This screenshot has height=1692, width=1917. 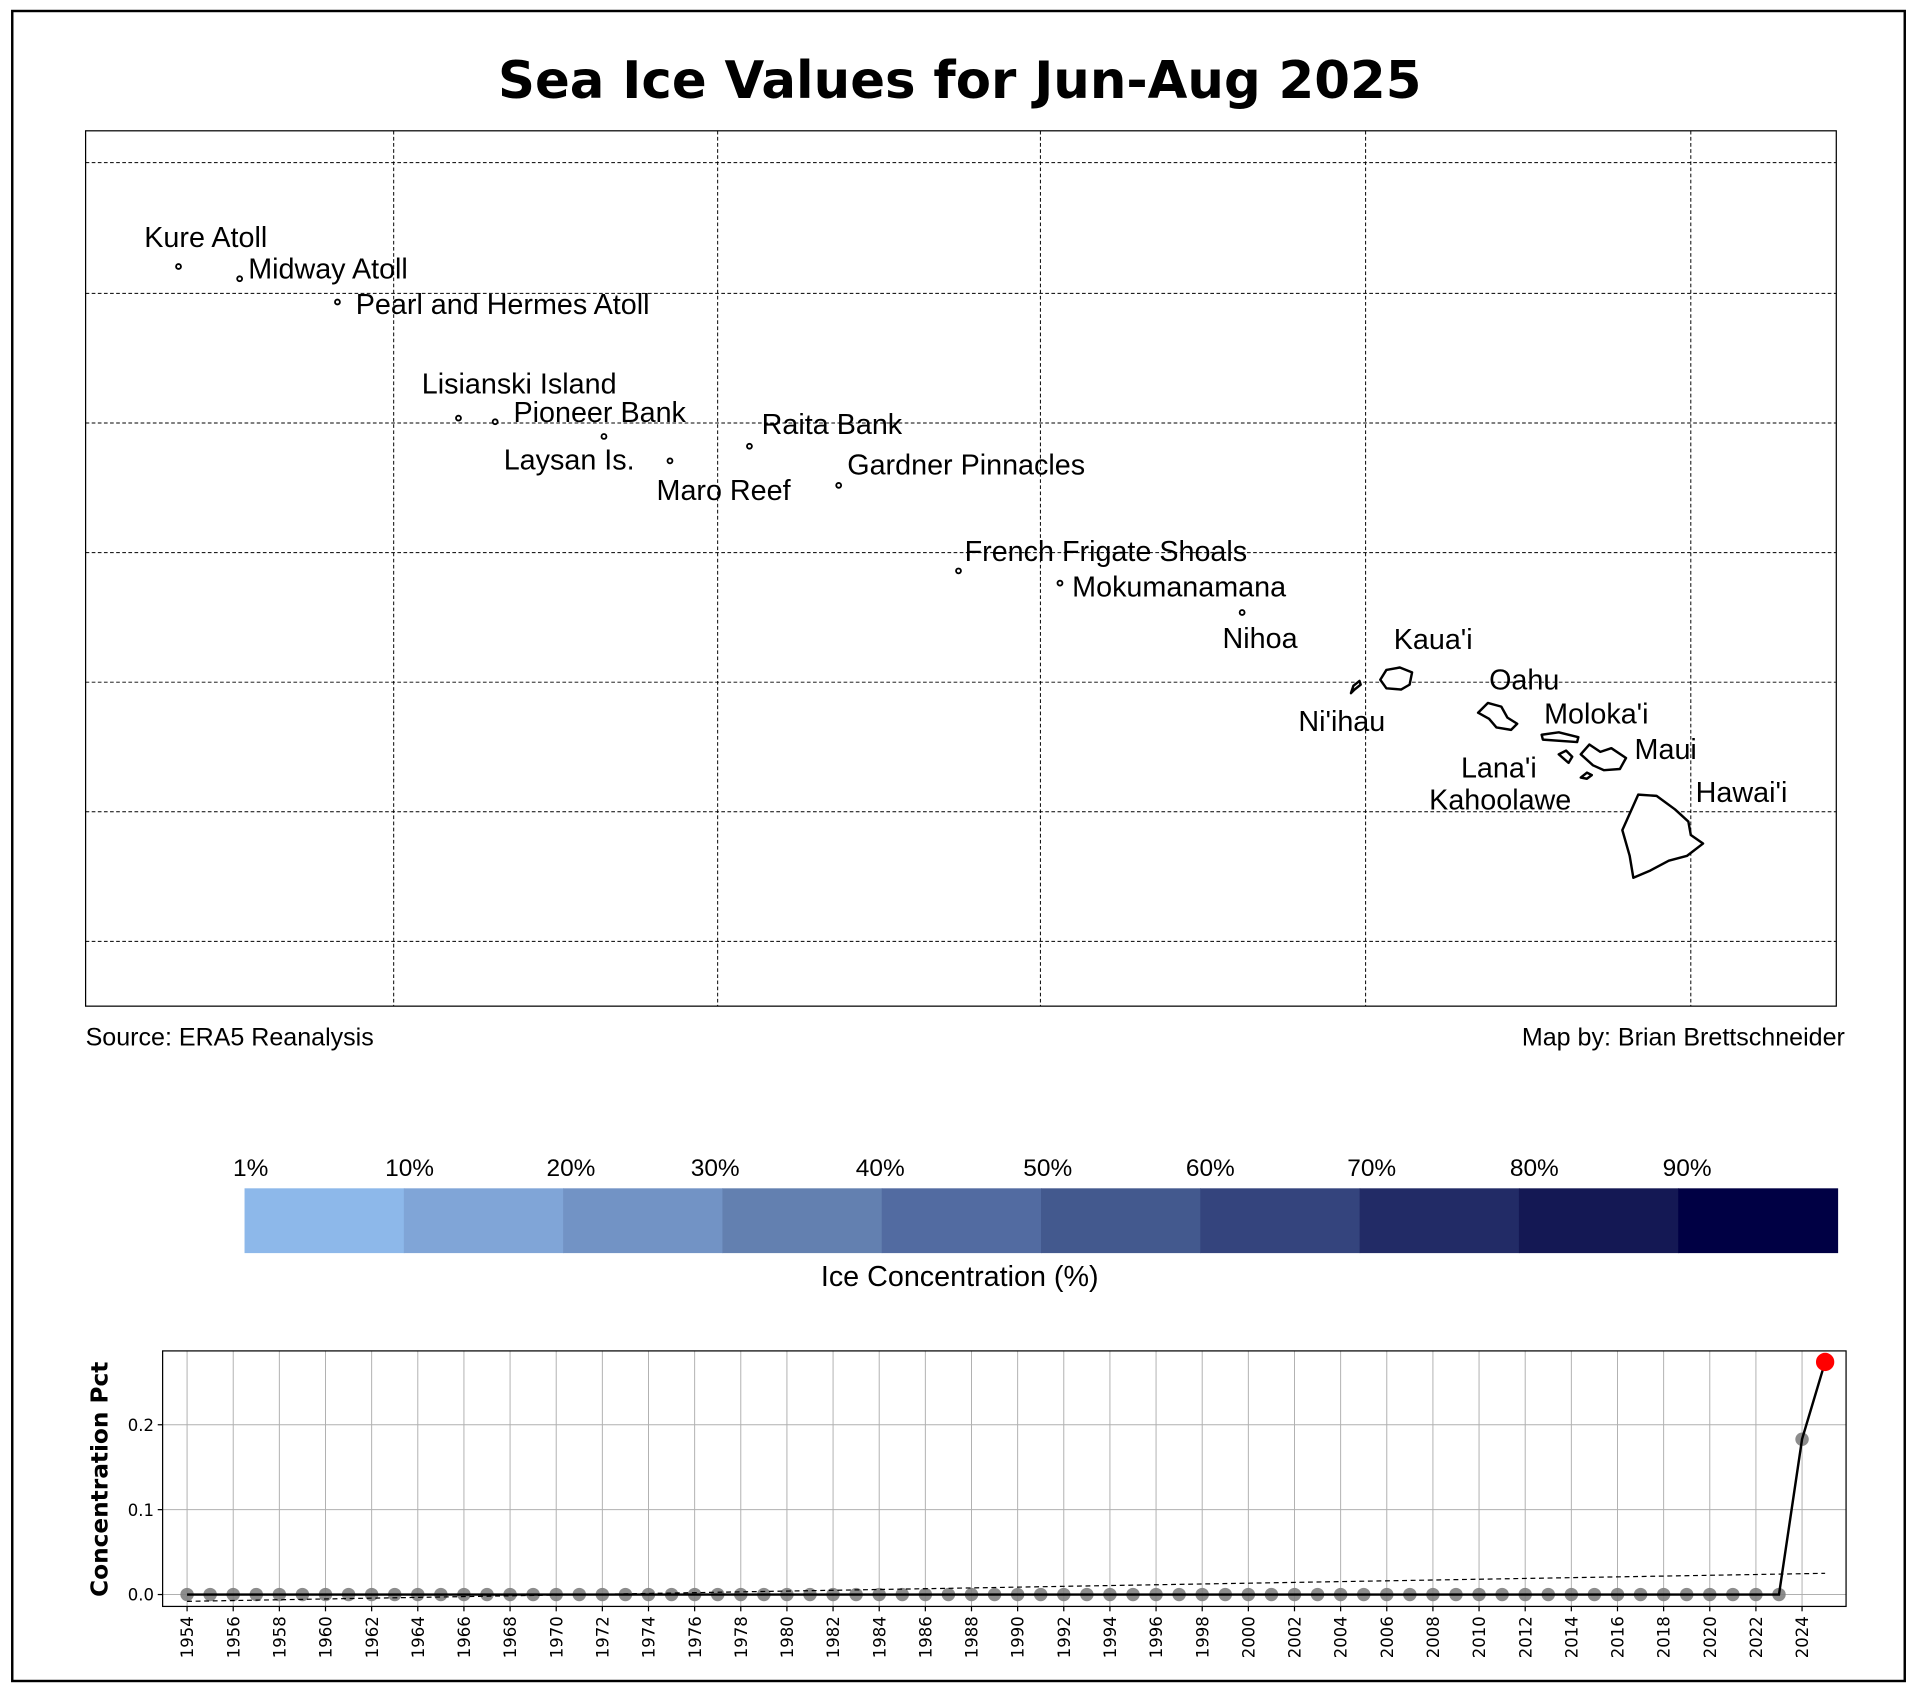 I want to click on label-oahu: Oahu, so click(x=1524, y=681).